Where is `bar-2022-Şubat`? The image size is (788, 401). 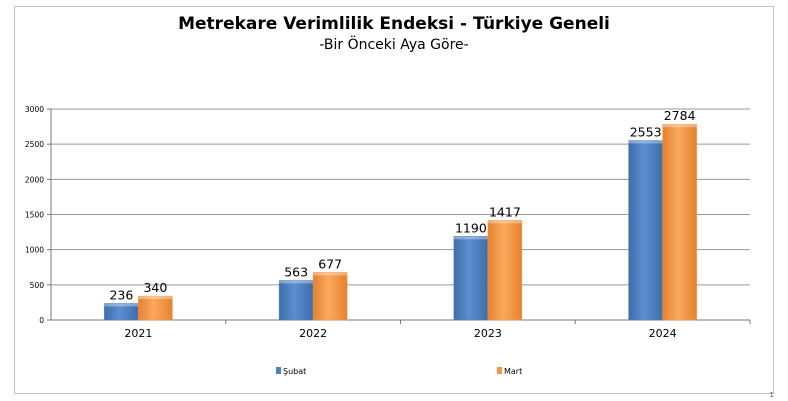 bar-2022-Şubat is located at coordinates (296, 300).